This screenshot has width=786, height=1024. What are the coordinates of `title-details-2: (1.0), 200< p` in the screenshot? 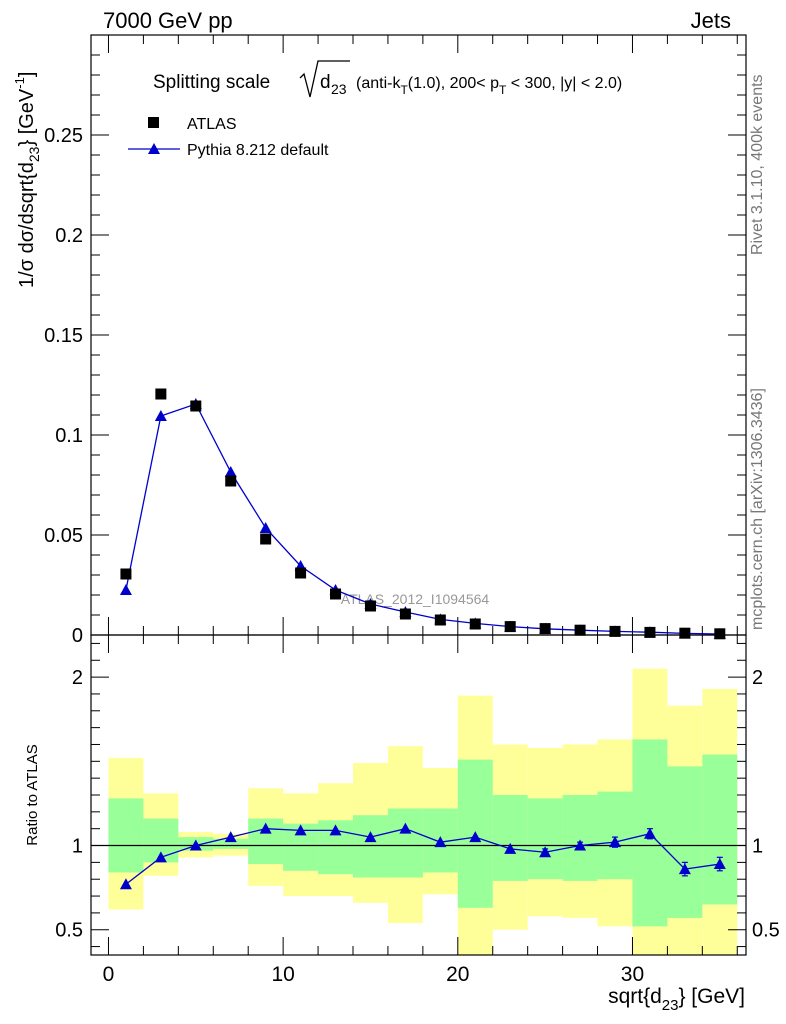 It's located at (453, 83).